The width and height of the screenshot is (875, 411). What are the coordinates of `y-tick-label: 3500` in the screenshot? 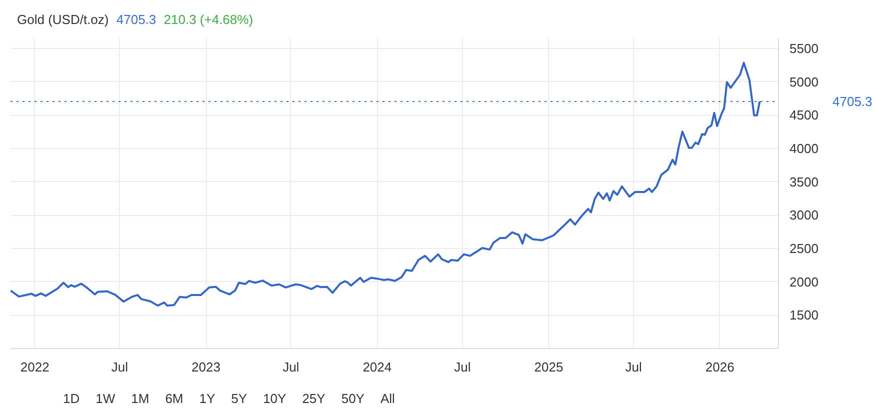 It's located at (804, 182).